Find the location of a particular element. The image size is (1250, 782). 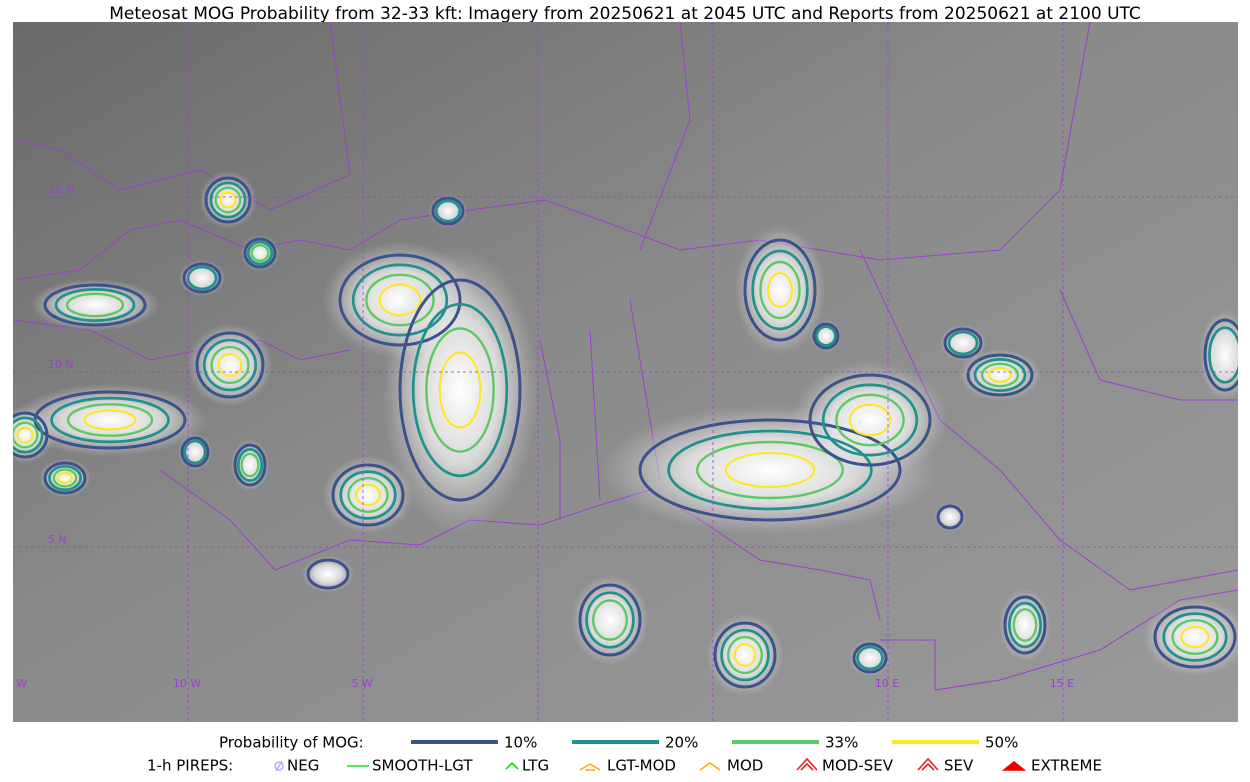

legend-entry: EXTREME is located at coordinates (1066, 766).